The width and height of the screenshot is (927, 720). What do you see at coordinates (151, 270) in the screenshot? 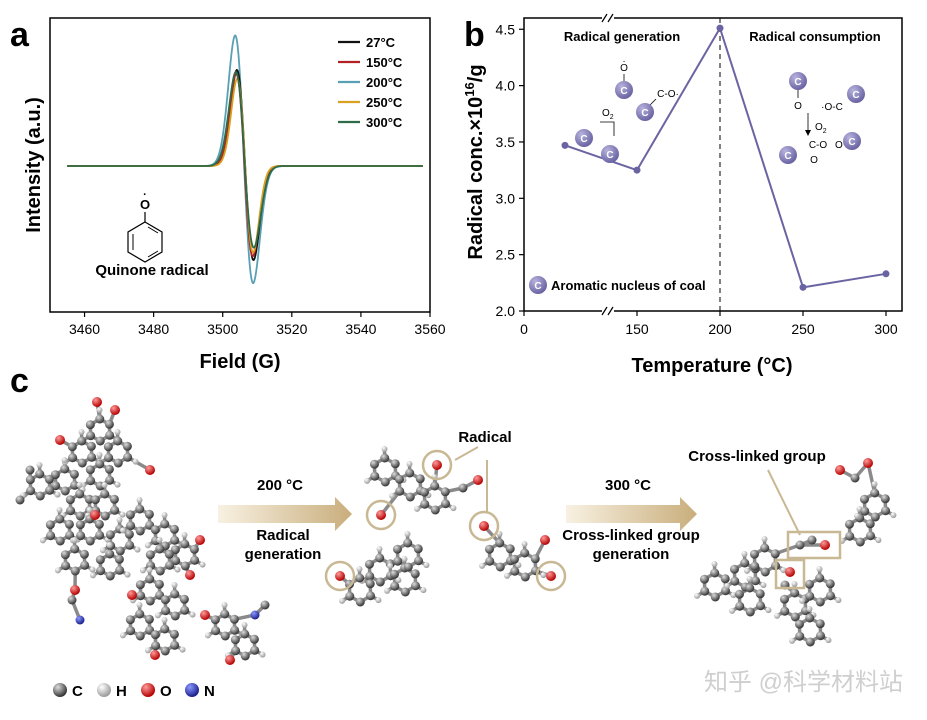
I see `quinone-radical-label: Quinone radical` at bounding box center [151, 270].